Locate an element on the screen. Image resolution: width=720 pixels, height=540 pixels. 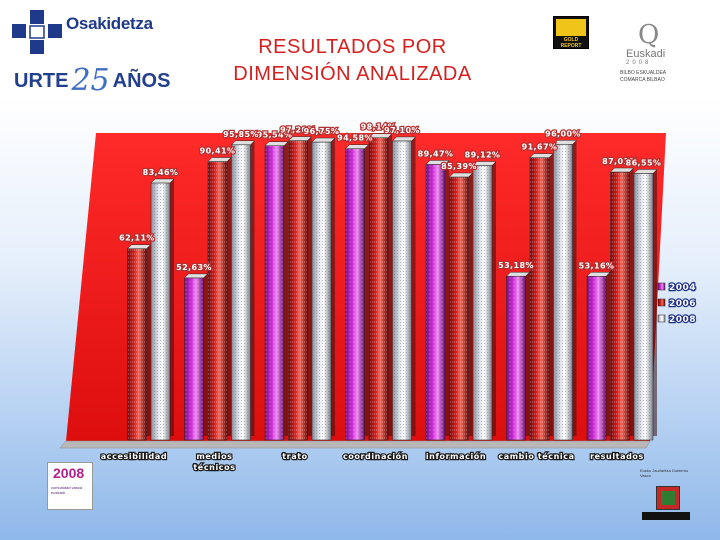
category-label-1: medios técnicos is located at coordinates (214, 462).